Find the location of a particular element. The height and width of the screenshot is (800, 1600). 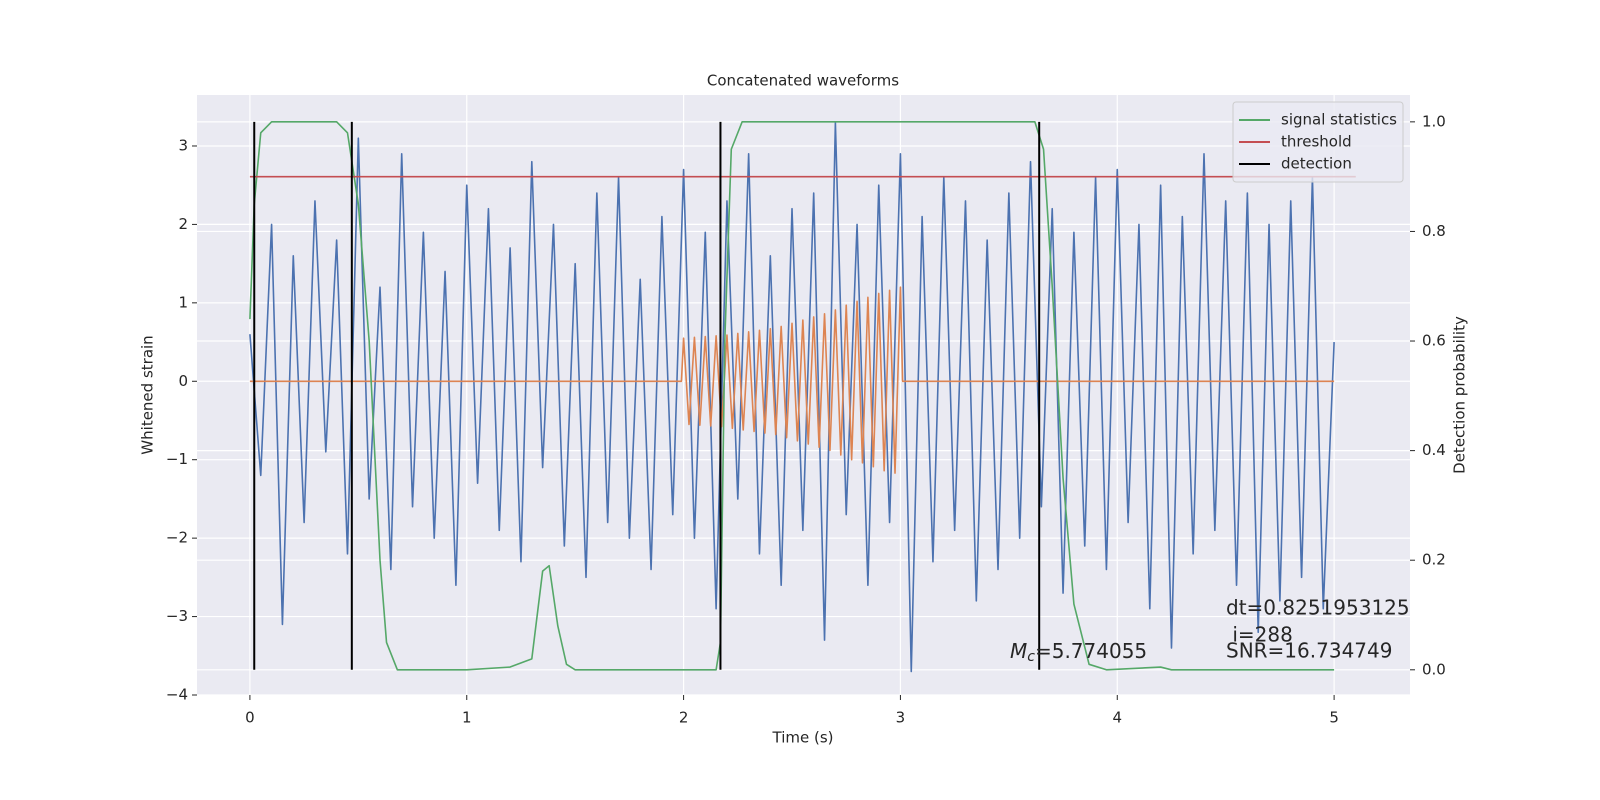

x-tick-label: 4 is located at coordinates (1117, 718).